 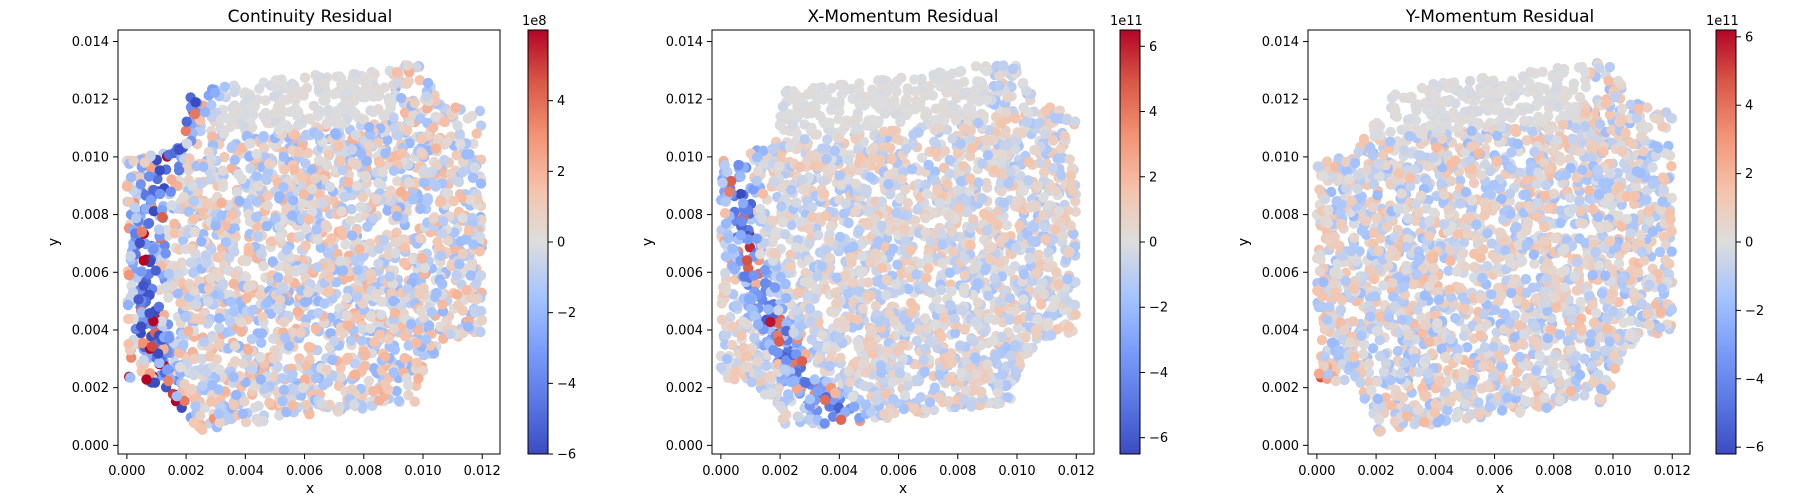 I want to click on colorbar, so click(x=538, y=242).